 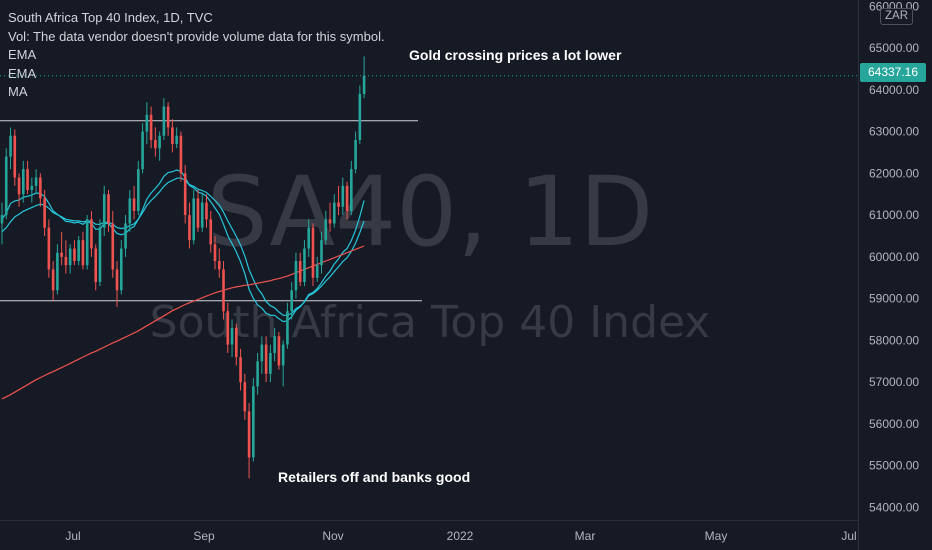 What do you see at coordinates (110, 17) in the screenshot?
I see `symbol-title: South Africa Top 40 Index, 1D, TVC` at bounding box center [110, 17].